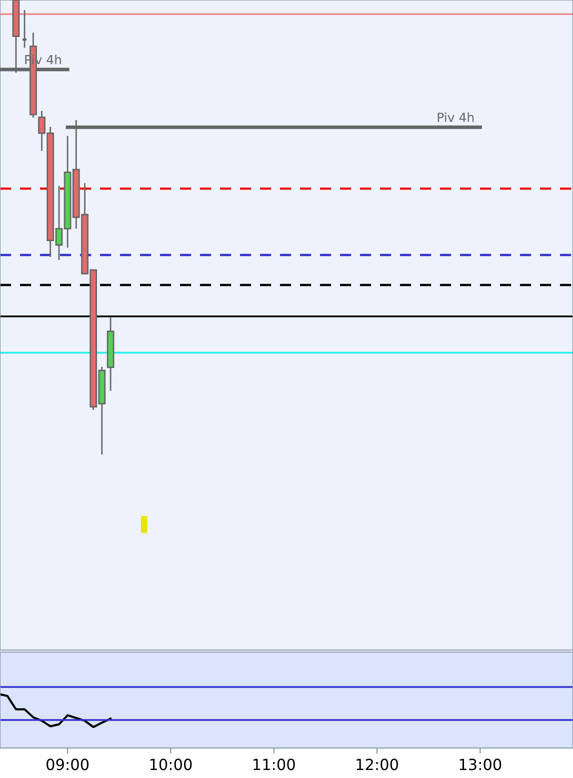  Describe the element at coordinates (67, 764) in the screenshot. I see `x-tick-label: 09:00` at that location.